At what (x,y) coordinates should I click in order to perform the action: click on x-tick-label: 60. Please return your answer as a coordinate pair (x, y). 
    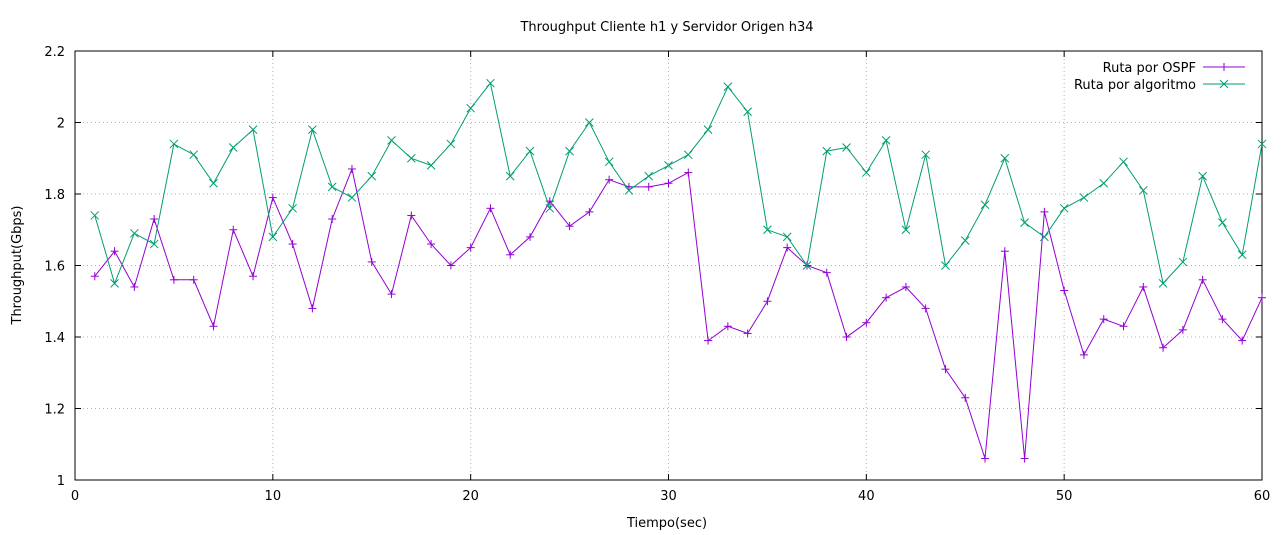
    Looking at the image, I should click on (1262, 496).